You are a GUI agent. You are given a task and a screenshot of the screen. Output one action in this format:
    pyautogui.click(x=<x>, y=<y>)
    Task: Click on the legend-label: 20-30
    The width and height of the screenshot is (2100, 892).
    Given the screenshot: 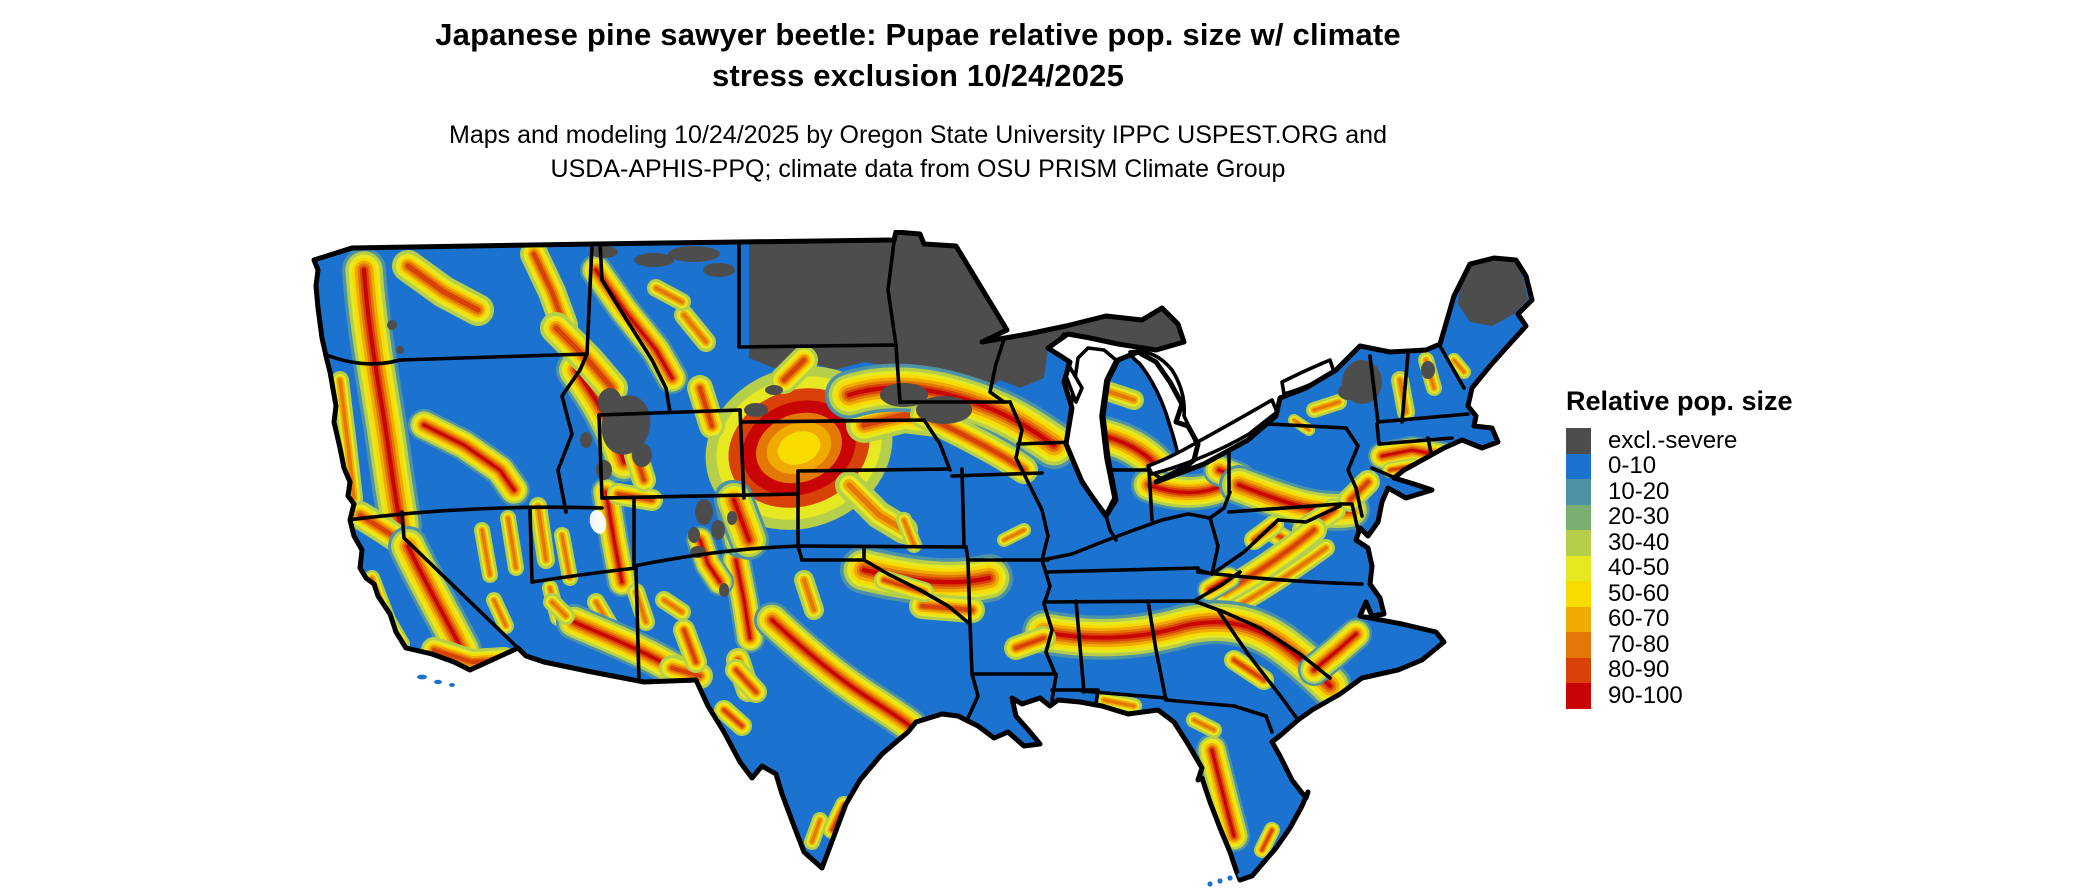 What is the action you would take?
    pyautogui.click(x=1639, y=517)
    